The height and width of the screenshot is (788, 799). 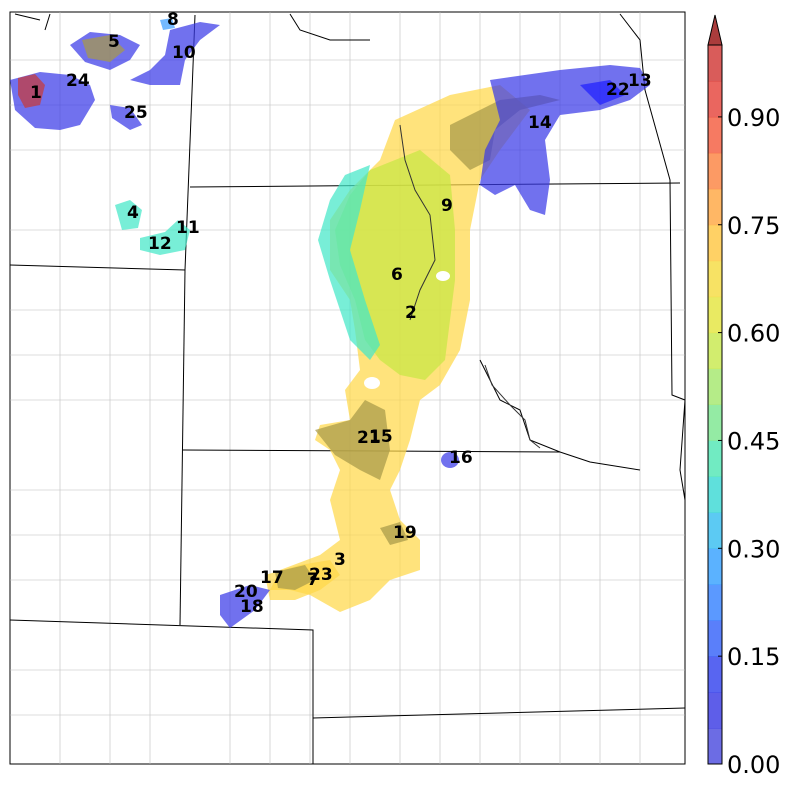 What do you see at coordinates (470, 286) in the screenshot?
I see `rivers` at bounding box center [470, 286].